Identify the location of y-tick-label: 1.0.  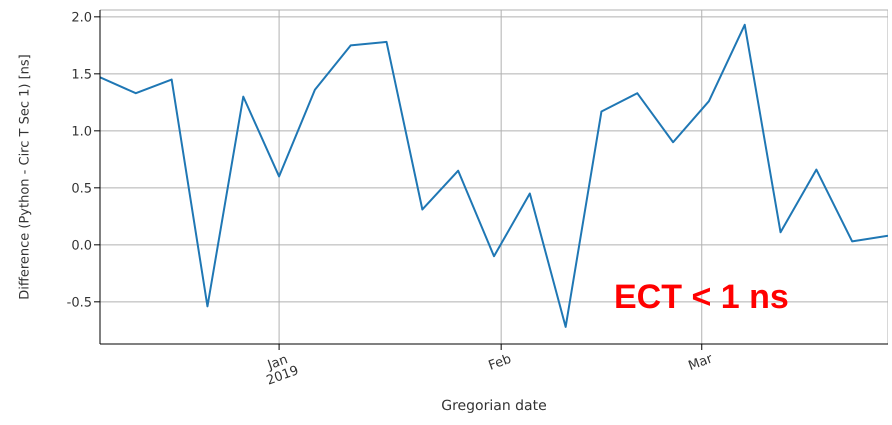
(81, 132).